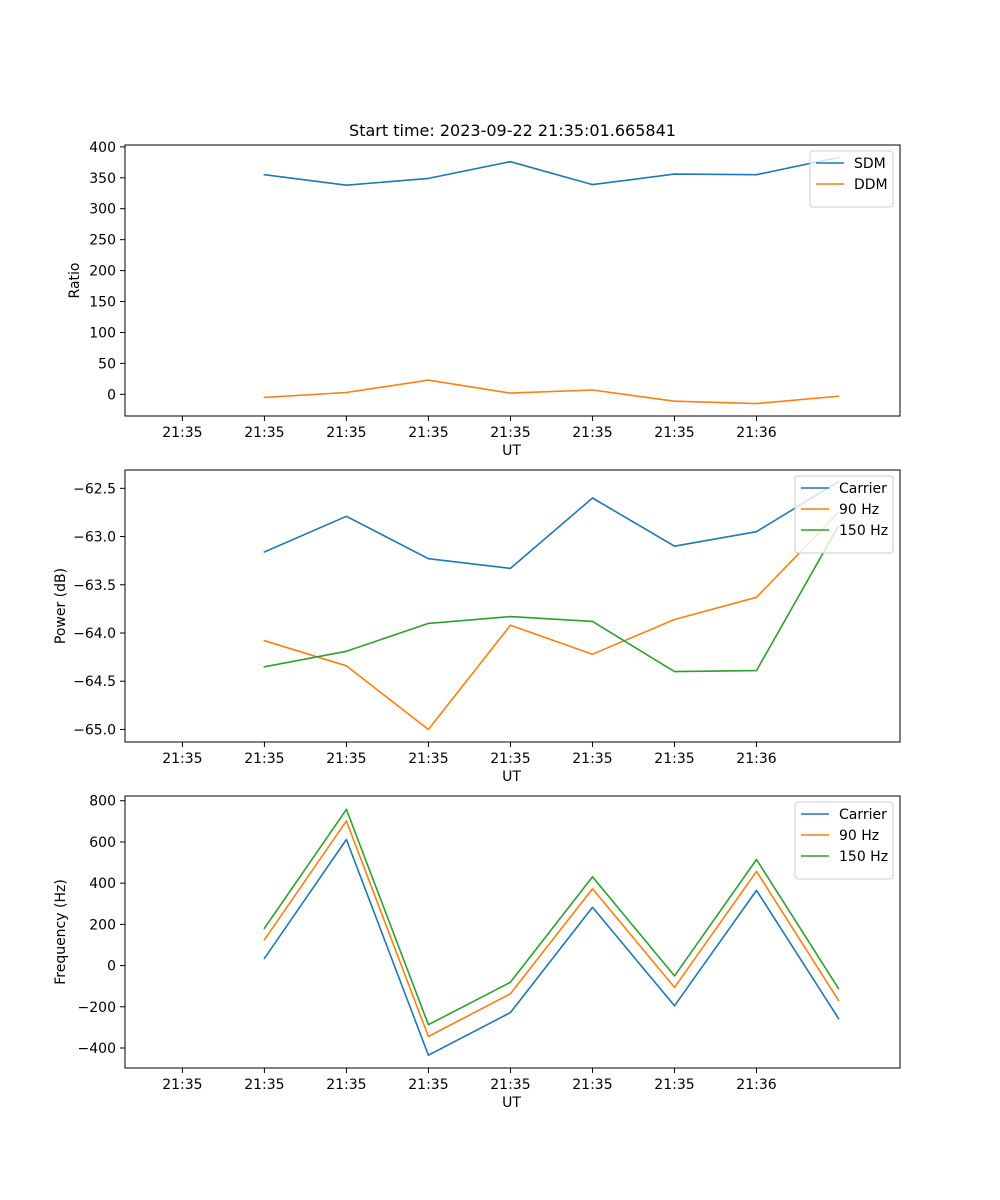 The width and height of the screenshot is (1000, 1200). What do you see at coordinates (102, 333) in the screenshot?
I see `y-tick-label: 100` at bounding box center [102, 333].